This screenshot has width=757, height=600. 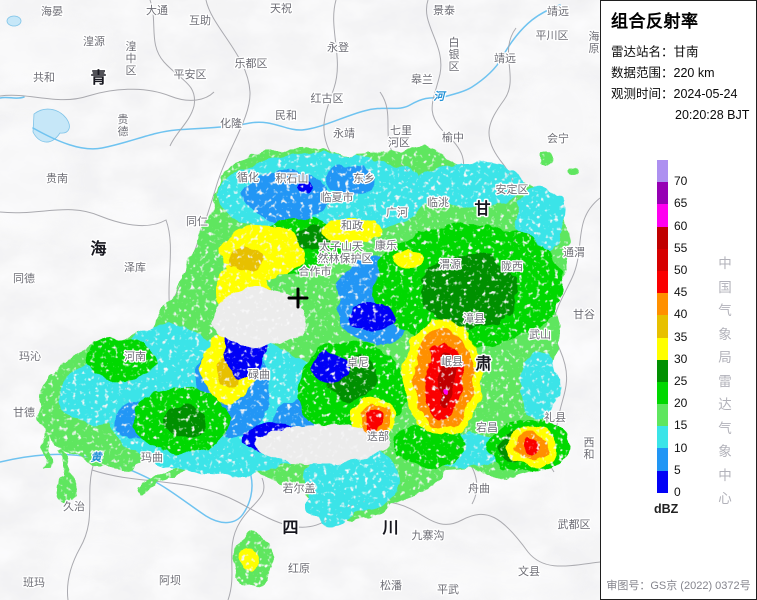 What do you see at coordinates (666, 509) in the screenshot?
I see `legend-unit: dBZ` at bounding box center [666, 509].